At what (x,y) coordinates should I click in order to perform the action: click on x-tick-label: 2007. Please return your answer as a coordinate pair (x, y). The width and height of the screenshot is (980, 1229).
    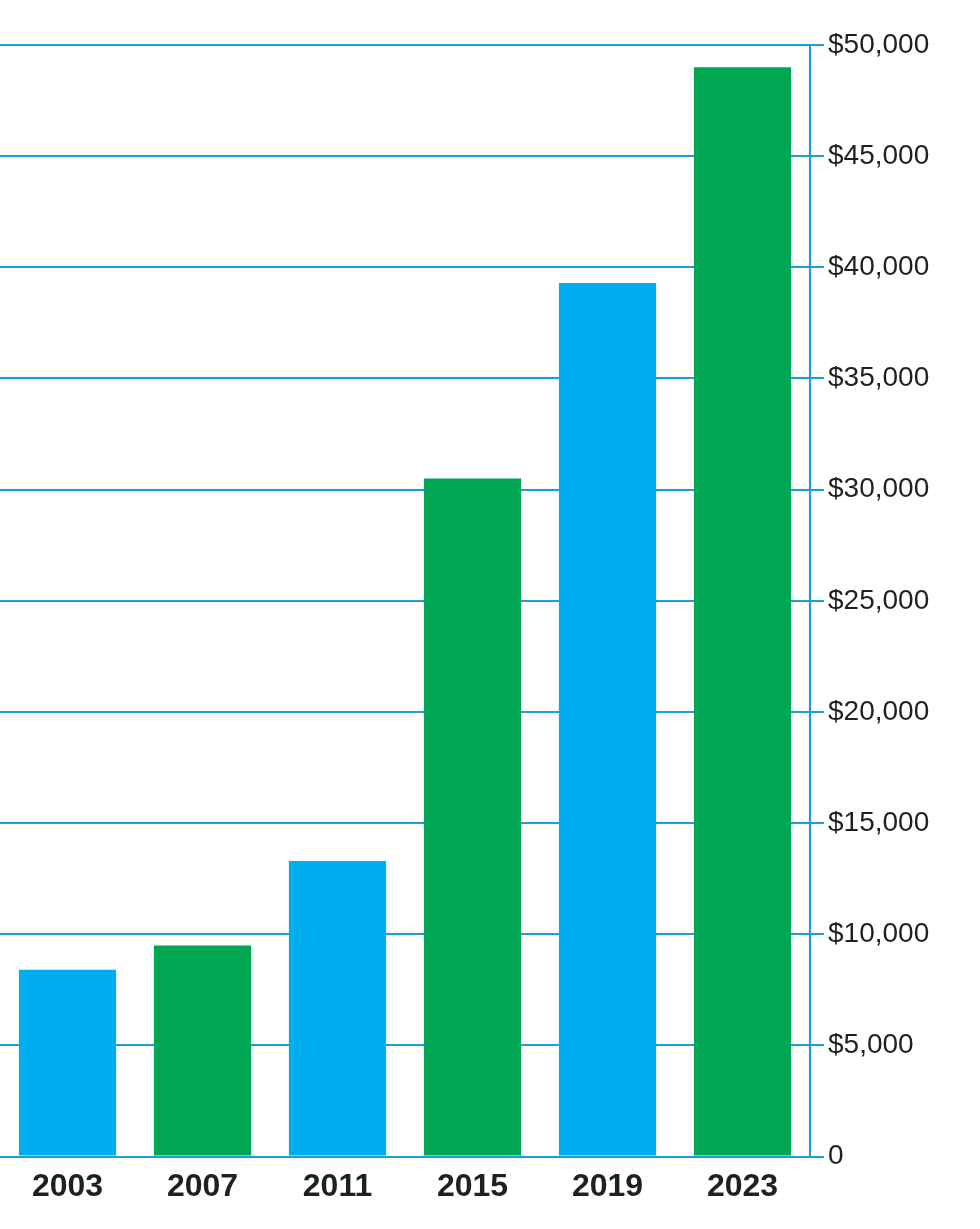
    Looking at the image, I should click on (202, 1184).